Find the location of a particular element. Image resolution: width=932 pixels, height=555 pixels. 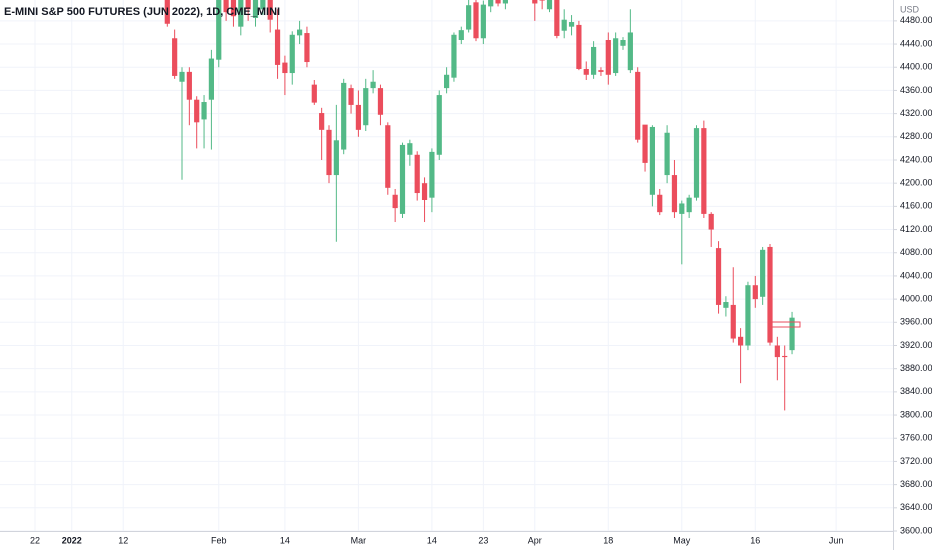

y-tick-label: 4360.00 is located at coordinates (916, 90).